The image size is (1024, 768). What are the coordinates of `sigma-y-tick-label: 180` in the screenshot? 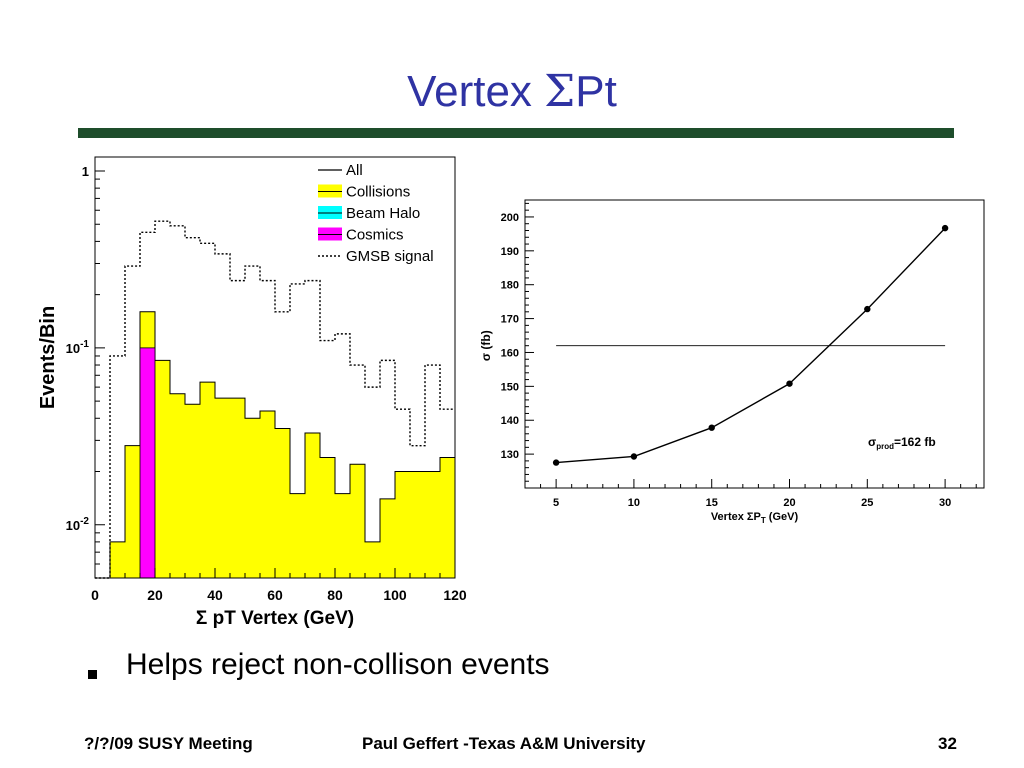 It's located at (510, 286).